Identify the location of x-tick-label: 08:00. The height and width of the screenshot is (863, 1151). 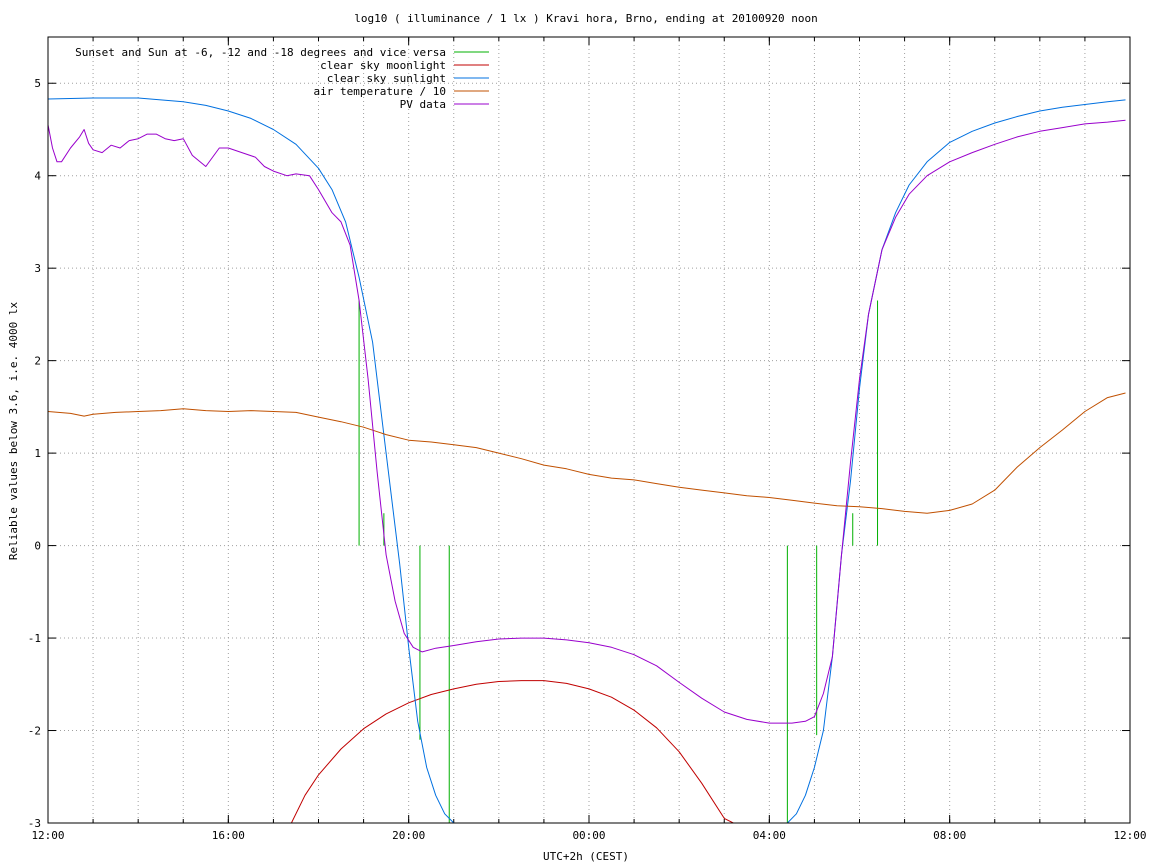
(949, 835).